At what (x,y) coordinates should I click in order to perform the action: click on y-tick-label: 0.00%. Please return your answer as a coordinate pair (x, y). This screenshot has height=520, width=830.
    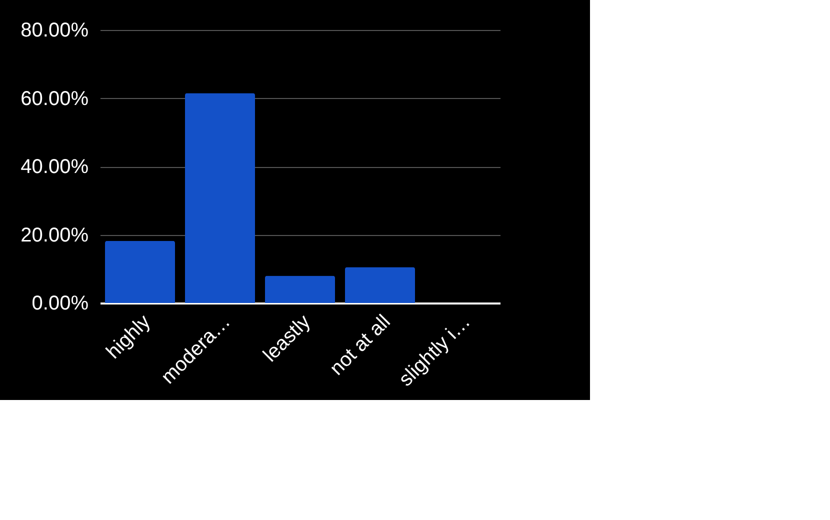
    Looking at the image, I should click on (60, 303).